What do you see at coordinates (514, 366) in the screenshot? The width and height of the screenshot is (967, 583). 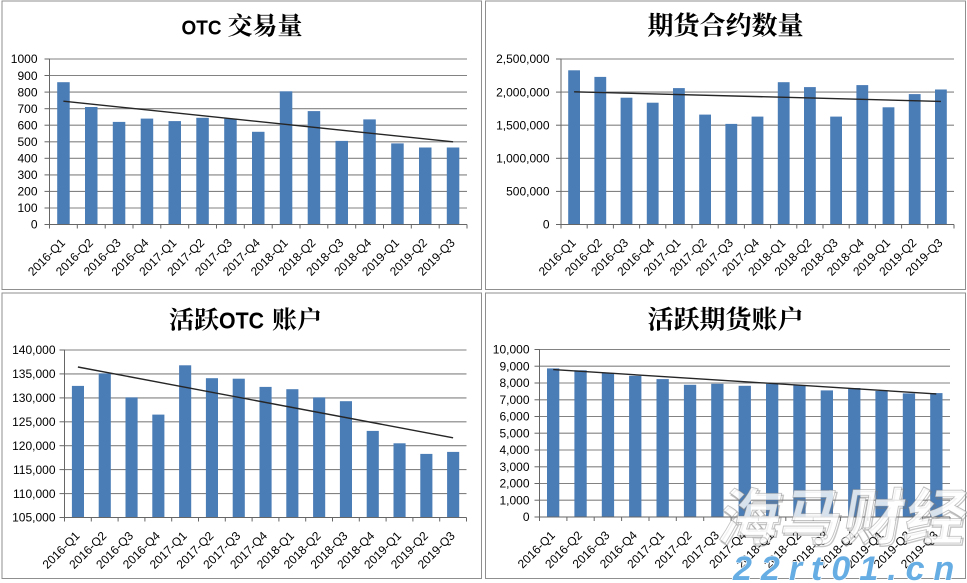 I see `svg-text: 9,000` at bounding box center [514, 366].